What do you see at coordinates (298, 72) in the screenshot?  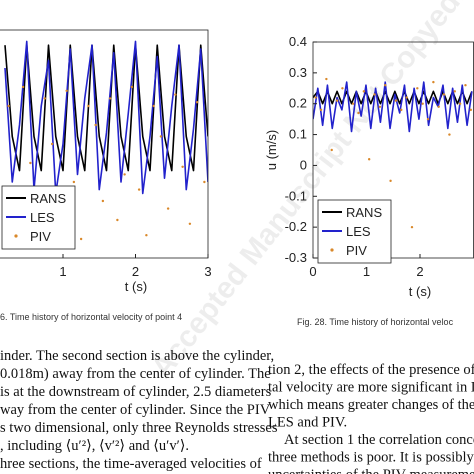 I see `y-tick-label: 0.3` at bounding box center [298, 72].